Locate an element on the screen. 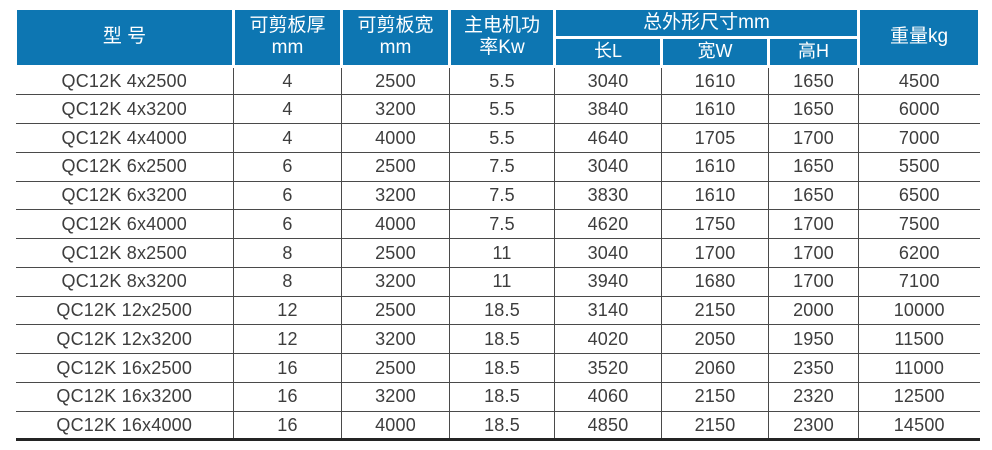 This screenshot has width=992, height=450. cell-model: QC12K 12x2500 is located at coordinates (124, 310).